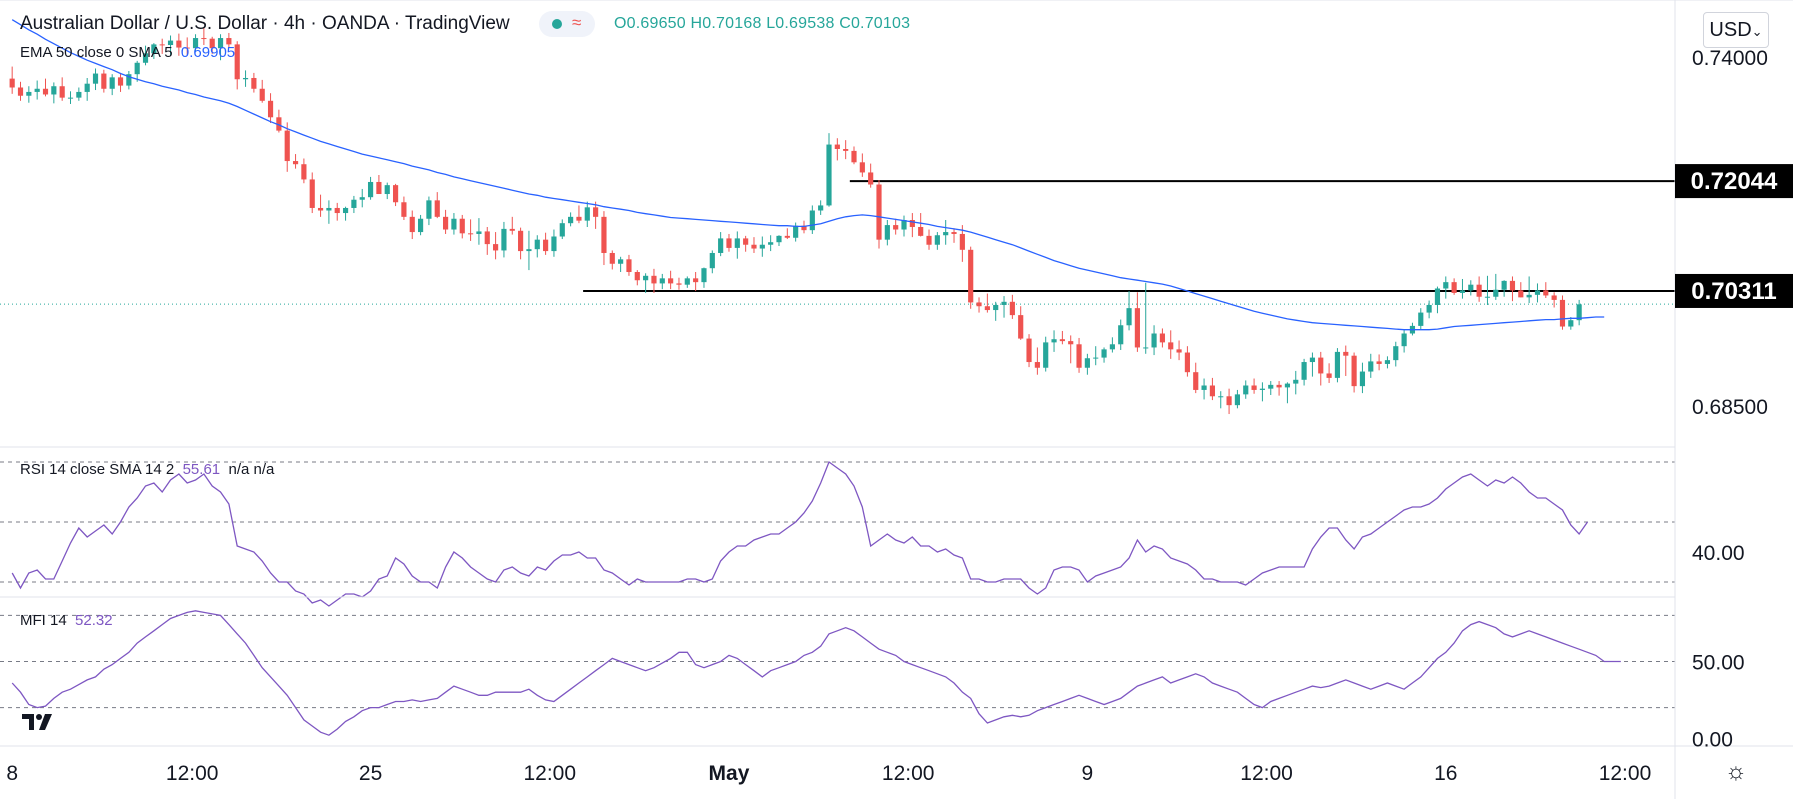  Describe the element at coordinates (1730, 407) in the screenshot. I see `price-tick-1: 0.68500` at that location.